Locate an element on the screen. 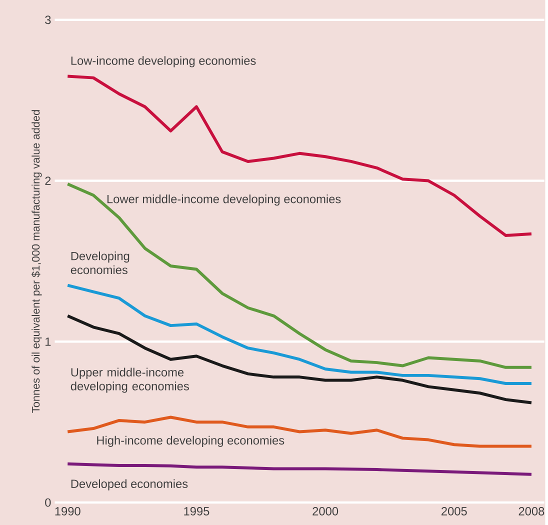 The height and width of the screenshot is (525, 548). series-label: Lower middle-income developing economies is located at coordinates (224, 200).